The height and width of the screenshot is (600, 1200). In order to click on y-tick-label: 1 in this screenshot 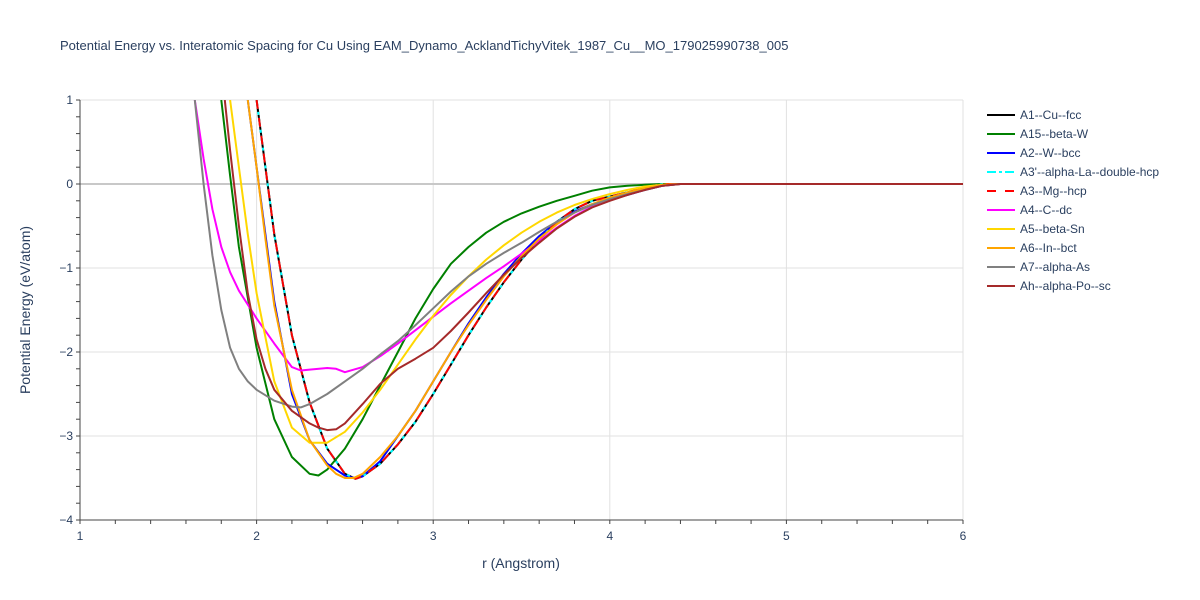, I will do `click(69, 100)`.